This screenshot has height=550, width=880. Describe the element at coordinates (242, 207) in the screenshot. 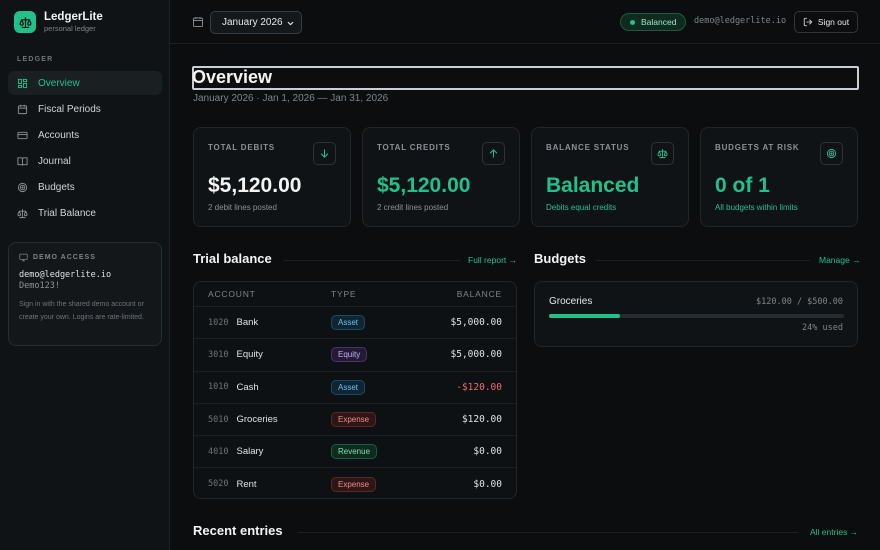

I see `stat-note: 2 debit lines posted` at that location.